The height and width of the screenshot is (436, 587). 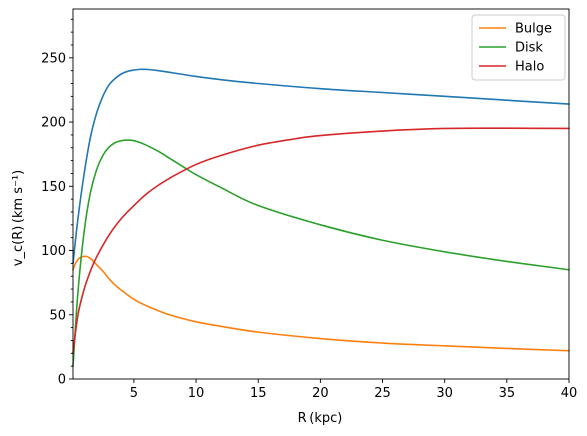 I want to click on y-axis-label: v_c(R) (km s⁻¹), so click(x=18, y=218).